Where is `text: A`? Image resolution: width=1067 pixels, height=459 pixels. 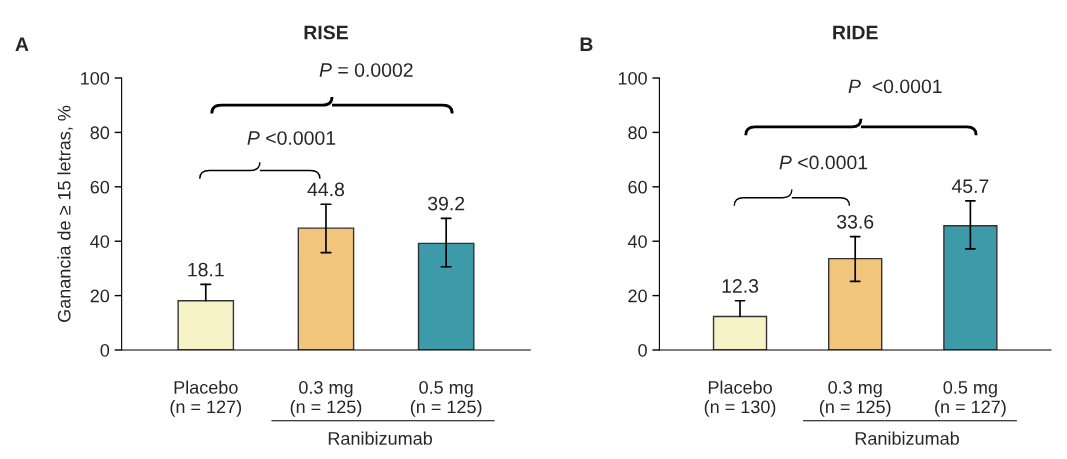 text: A is located at coordinates (22, 44).